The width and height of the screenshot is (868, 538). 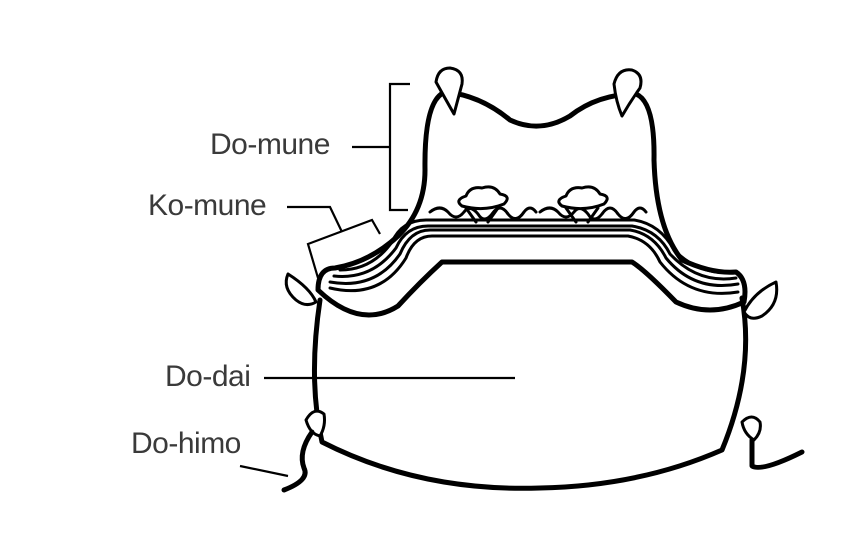 I want to click on right-top-loop, so click(x=627, y=93).